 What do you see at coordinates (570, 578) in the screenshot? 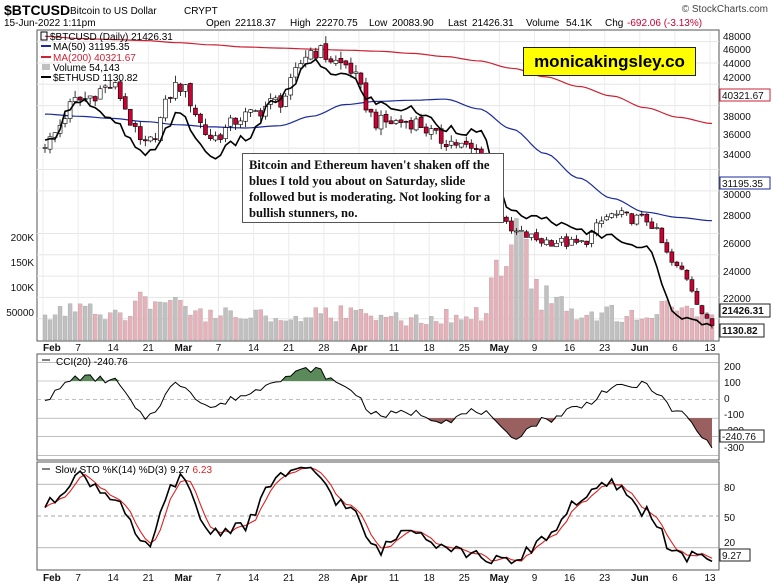
I see `x-axis-label: 16` at bounding box center [570, 578].